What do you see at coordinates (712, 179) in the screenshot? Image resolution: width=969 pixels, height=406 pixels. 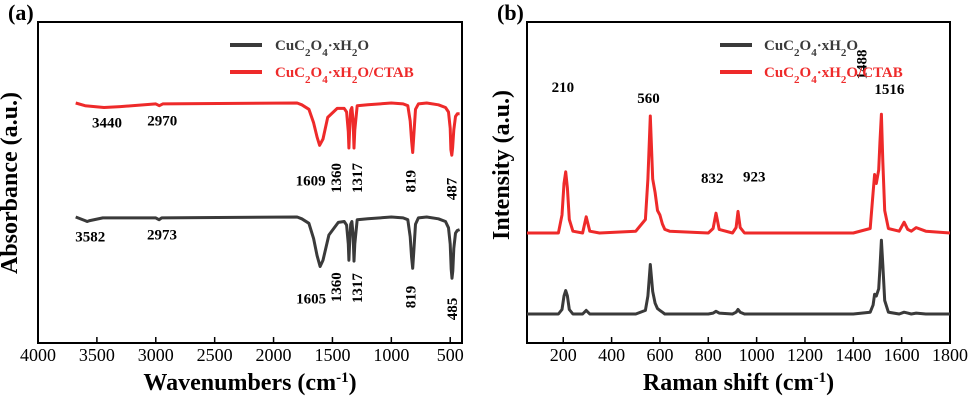 I see `peak-label: 832` at bounding box center [712, 179].